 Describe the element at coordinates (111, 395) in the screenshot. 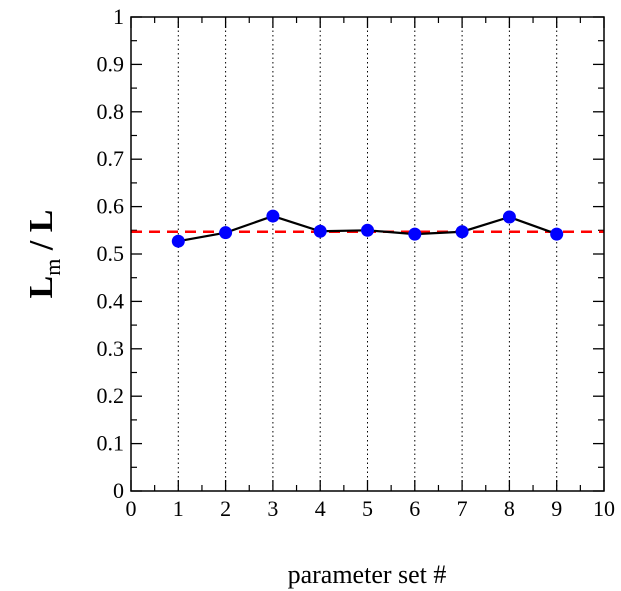

I see `y-tick-label: 0.2` at that location.